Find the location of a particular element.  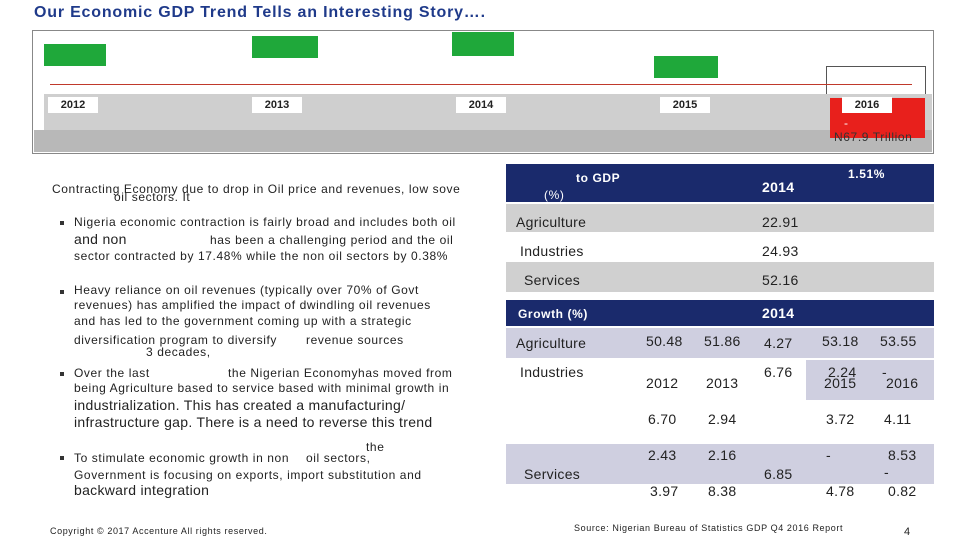

cell: 51.86 is located at coordinates (722, 341).